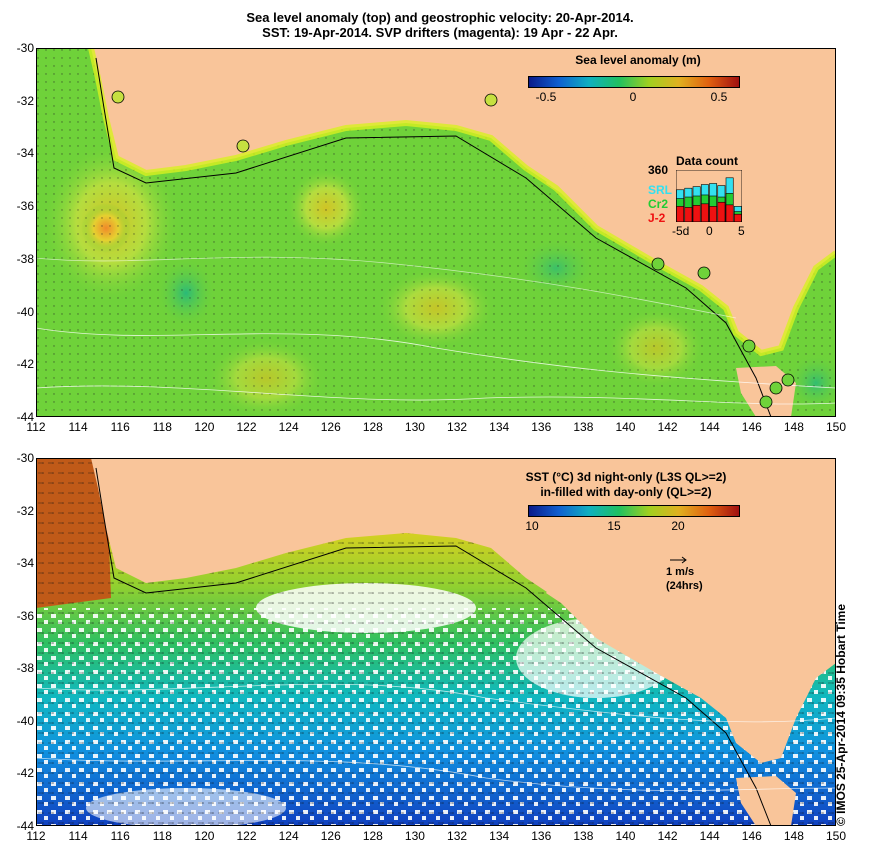 The width and height of the screenshot is (880, 860). Describe the element at coordinates (583, 427) in the screenshot. I see `top-xtick-label: 138` at that location.